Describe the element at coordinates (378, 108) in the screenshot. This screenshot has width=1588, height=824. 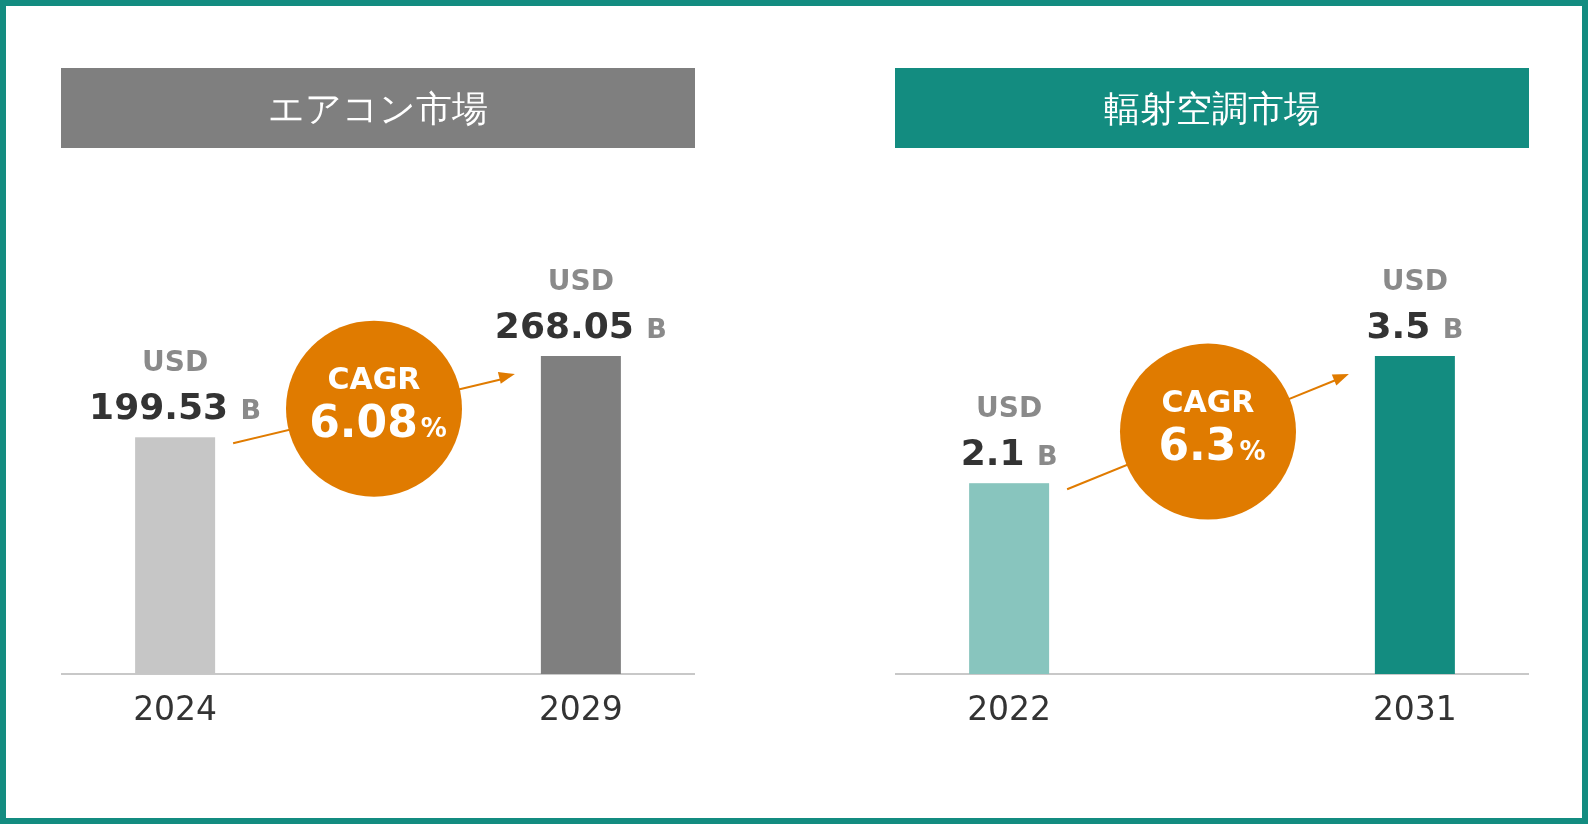
I see `chart-title: エアコン市場` at that location.